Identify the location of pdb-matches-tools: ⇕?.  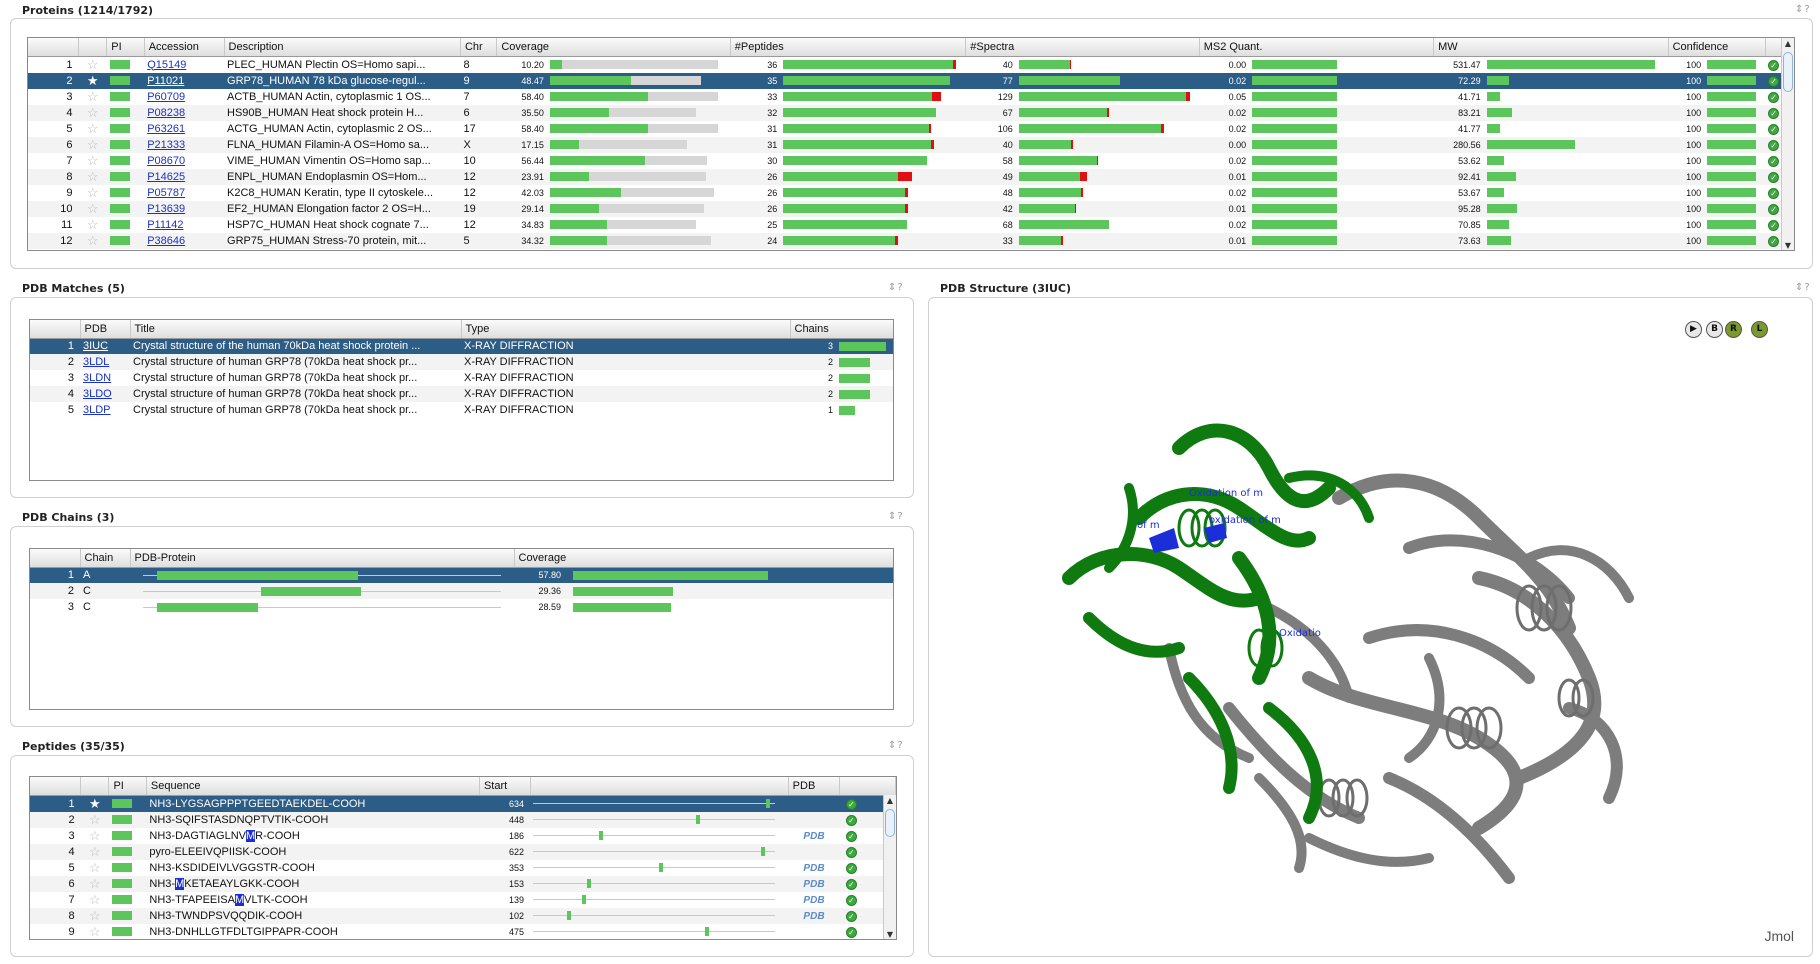
(896, 287).